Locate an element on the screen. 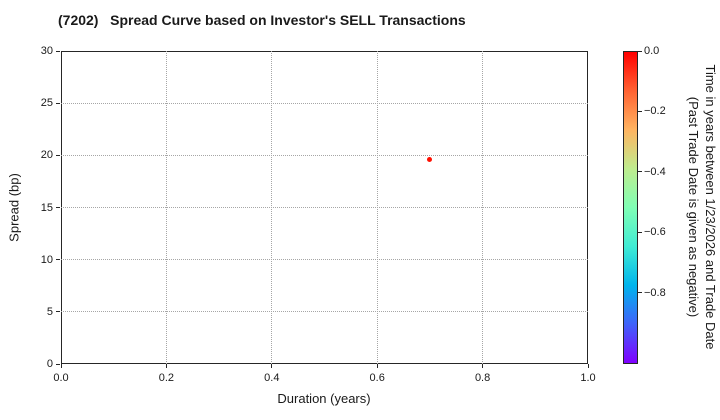  colorbar-tick-label: 0.0 is located at coordinates (652, 51).